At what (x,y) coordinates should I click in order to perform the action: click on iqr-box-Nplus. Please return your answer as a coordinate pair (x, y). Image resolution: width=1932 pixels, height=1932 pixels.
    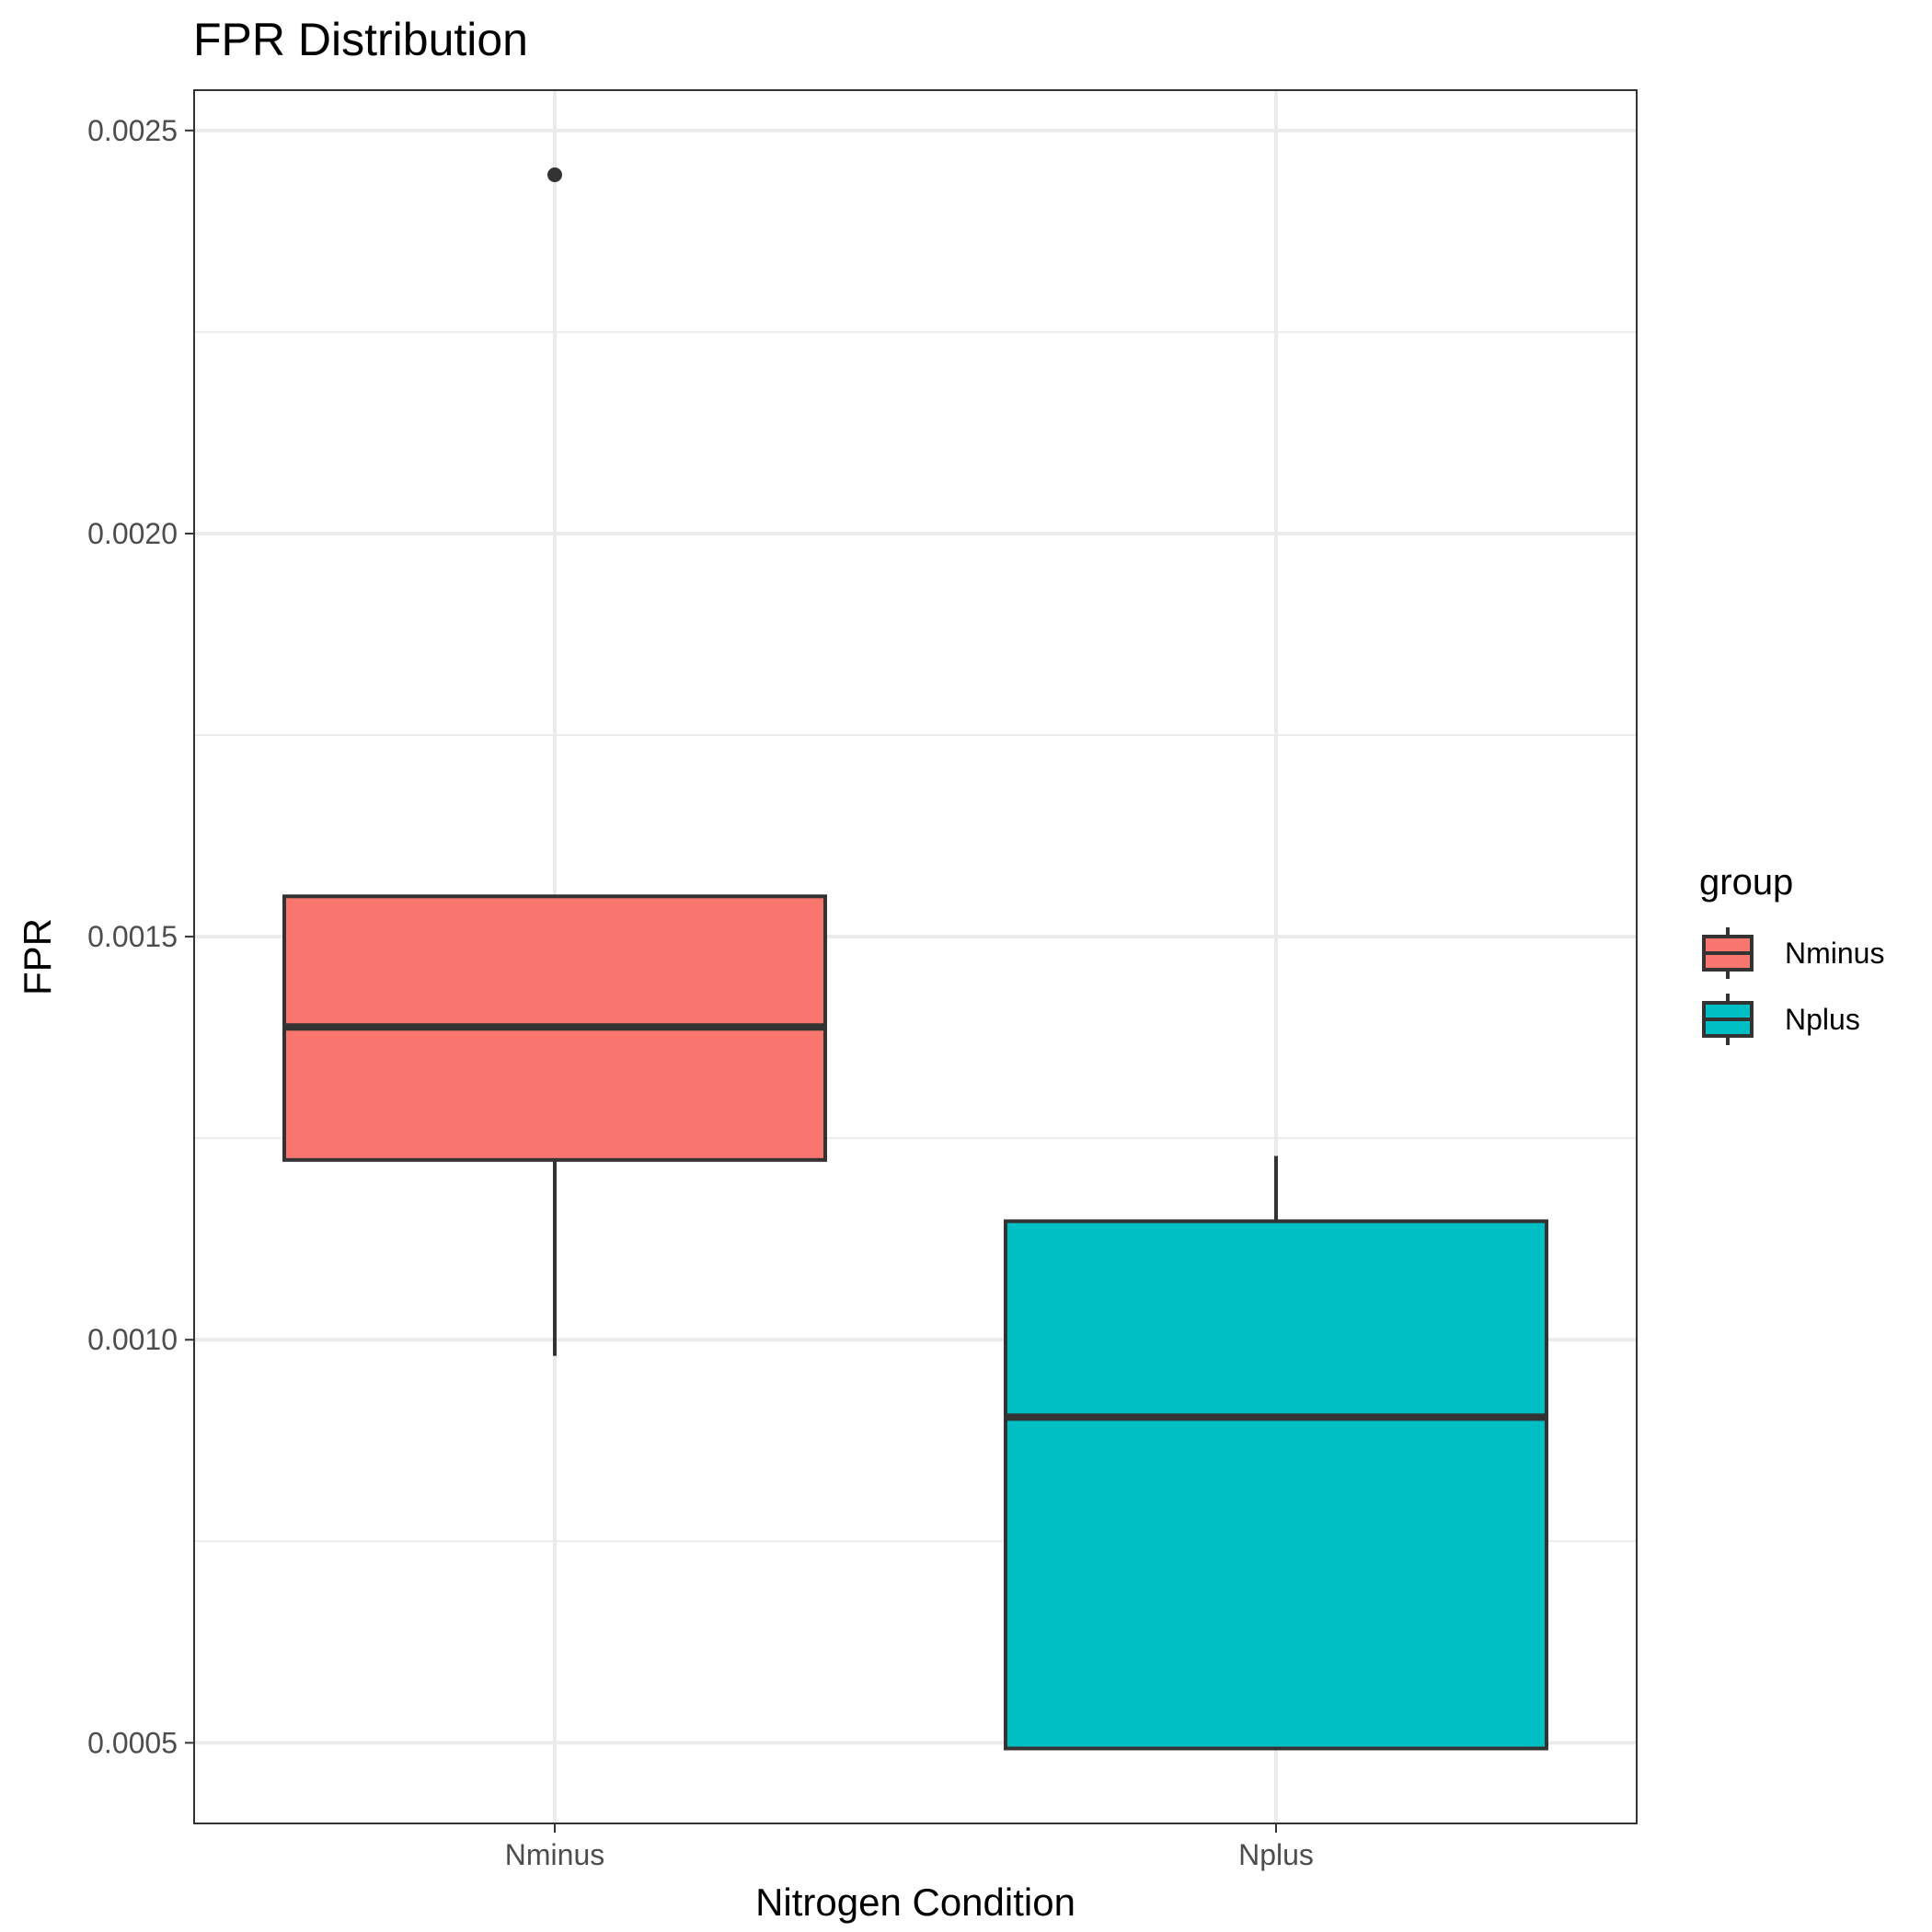
    Looking at the image, I should click on (1276, 1485).